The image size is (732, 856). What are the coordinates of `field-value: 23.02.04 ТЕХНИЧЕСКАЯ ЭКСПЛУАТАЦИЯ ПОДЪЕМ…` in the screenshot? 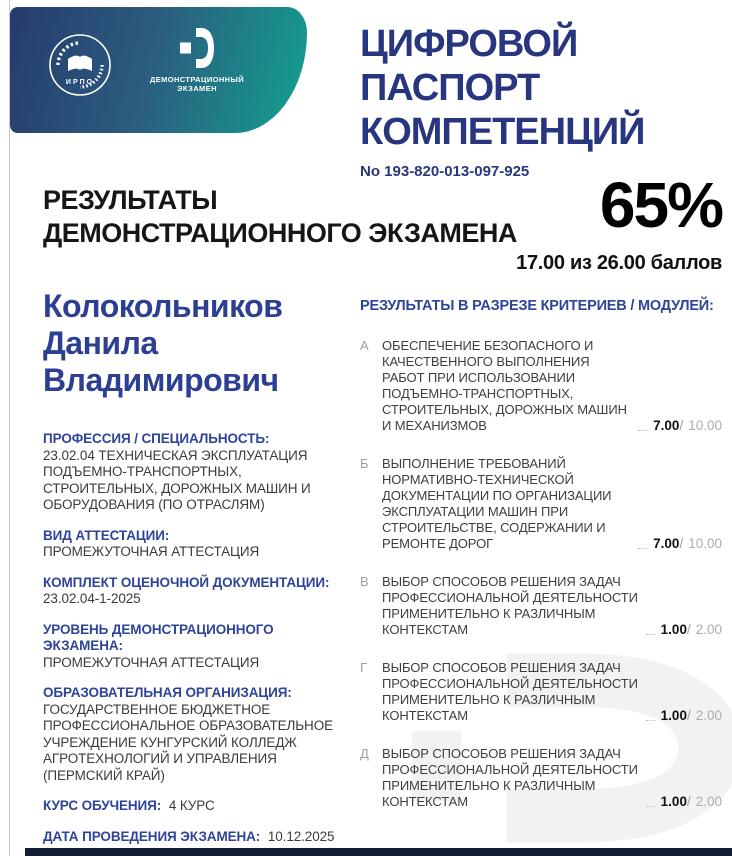 It's located at (177, 480).